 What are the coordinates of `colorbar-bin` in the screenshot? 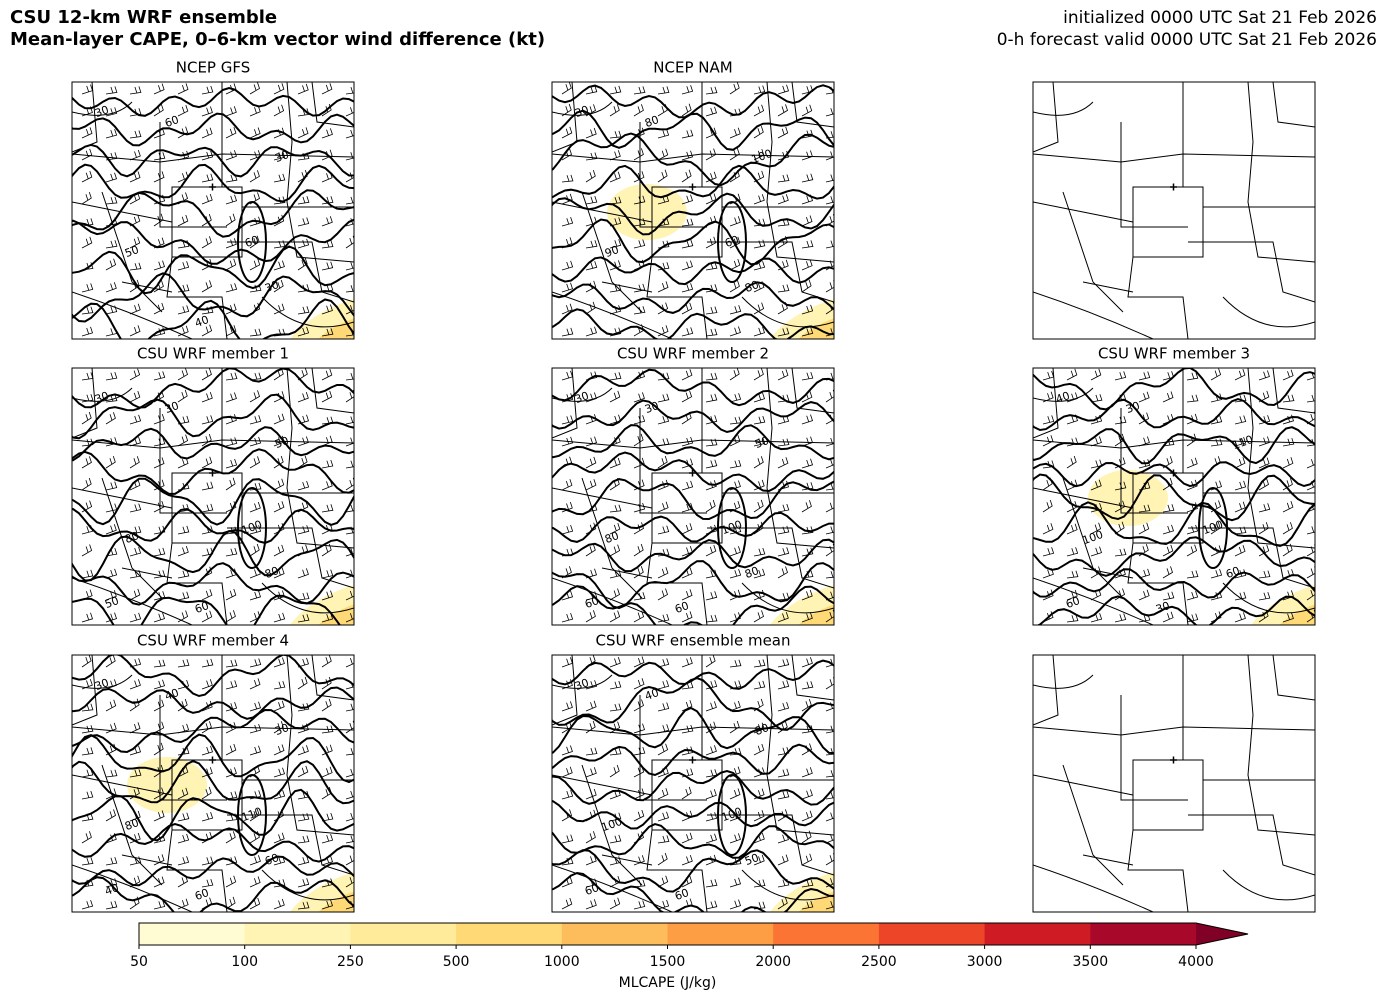 It's located at (192, 934).